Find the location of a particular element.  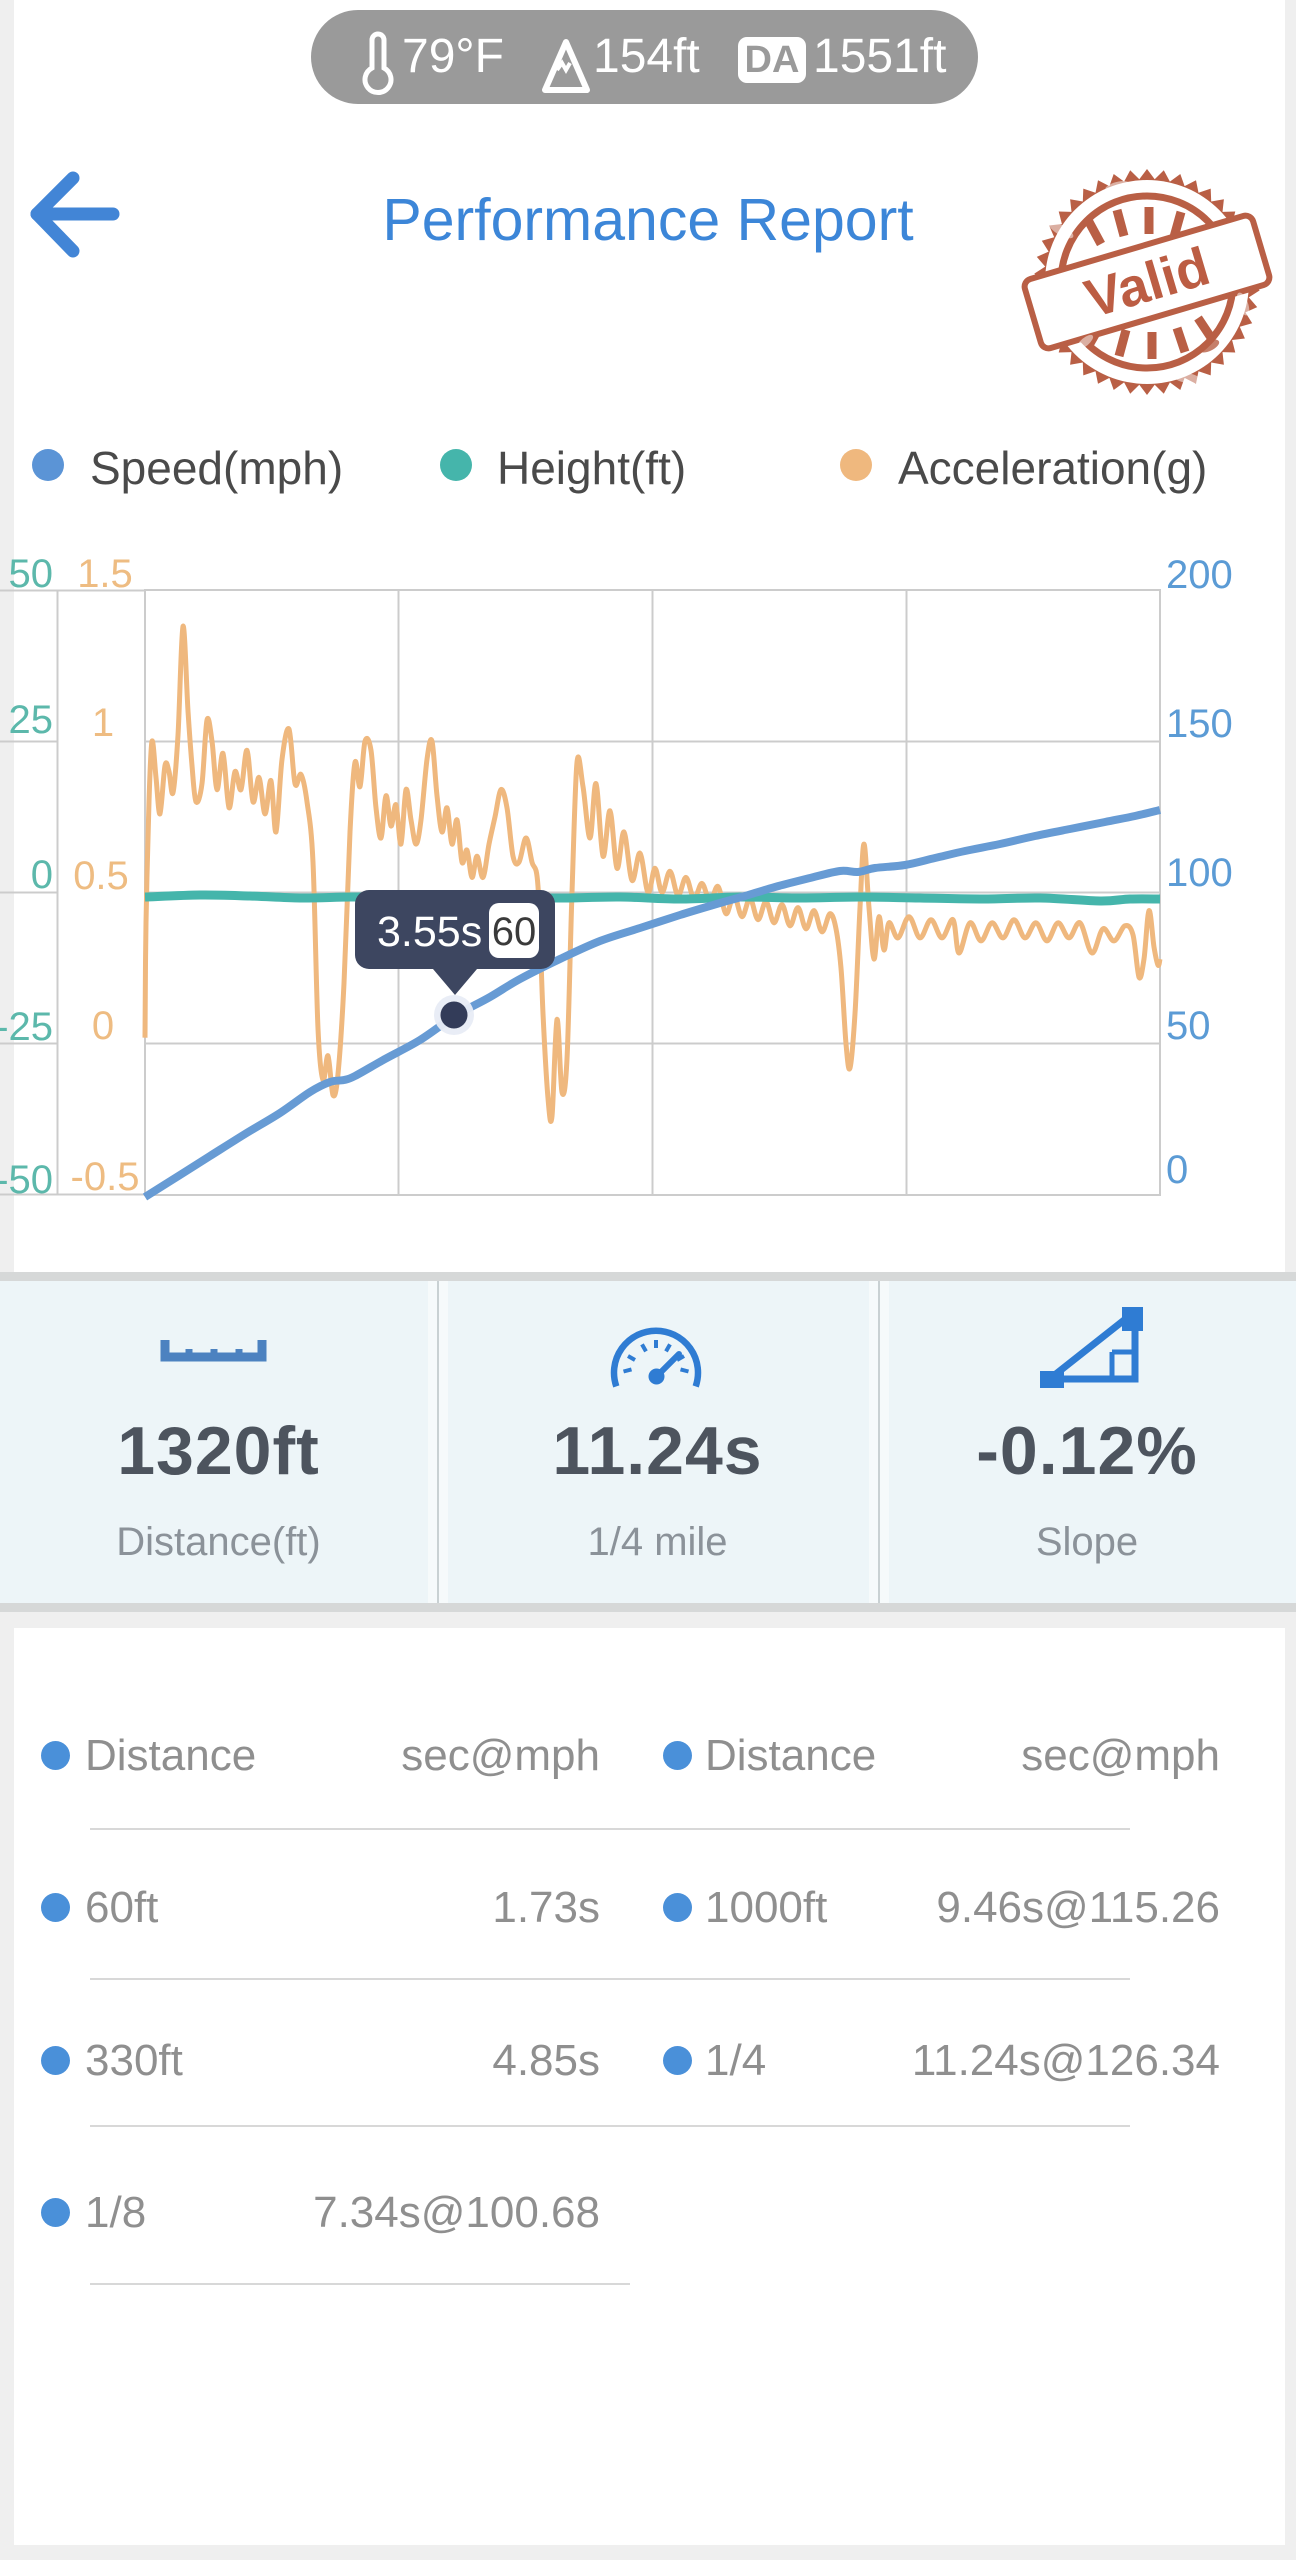

svg-text: 3.55s is located at coordinates (429, 932).